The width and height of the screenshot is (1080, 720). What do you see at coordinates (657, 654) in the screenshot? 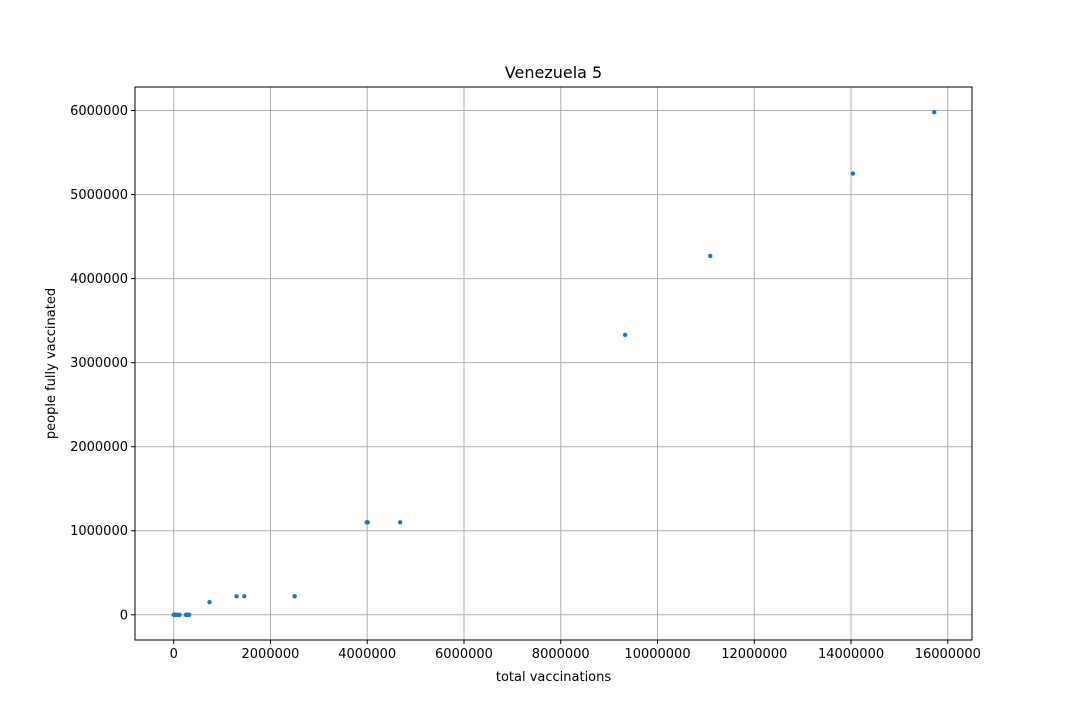
I see `x-tick-label: 10000000` at bounding box center [657, 654].